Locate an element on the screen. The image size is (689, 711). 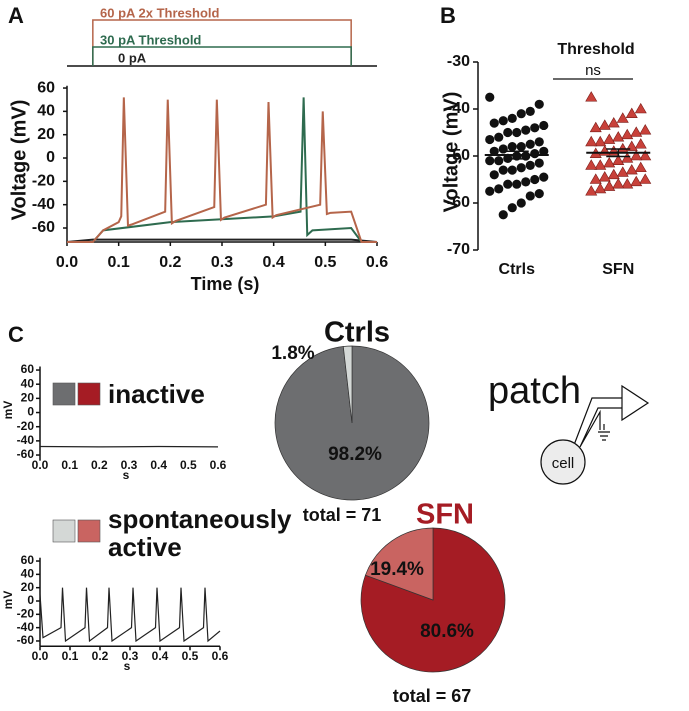
x-tick-label: 0.0 is located at coordinates (40, 656).